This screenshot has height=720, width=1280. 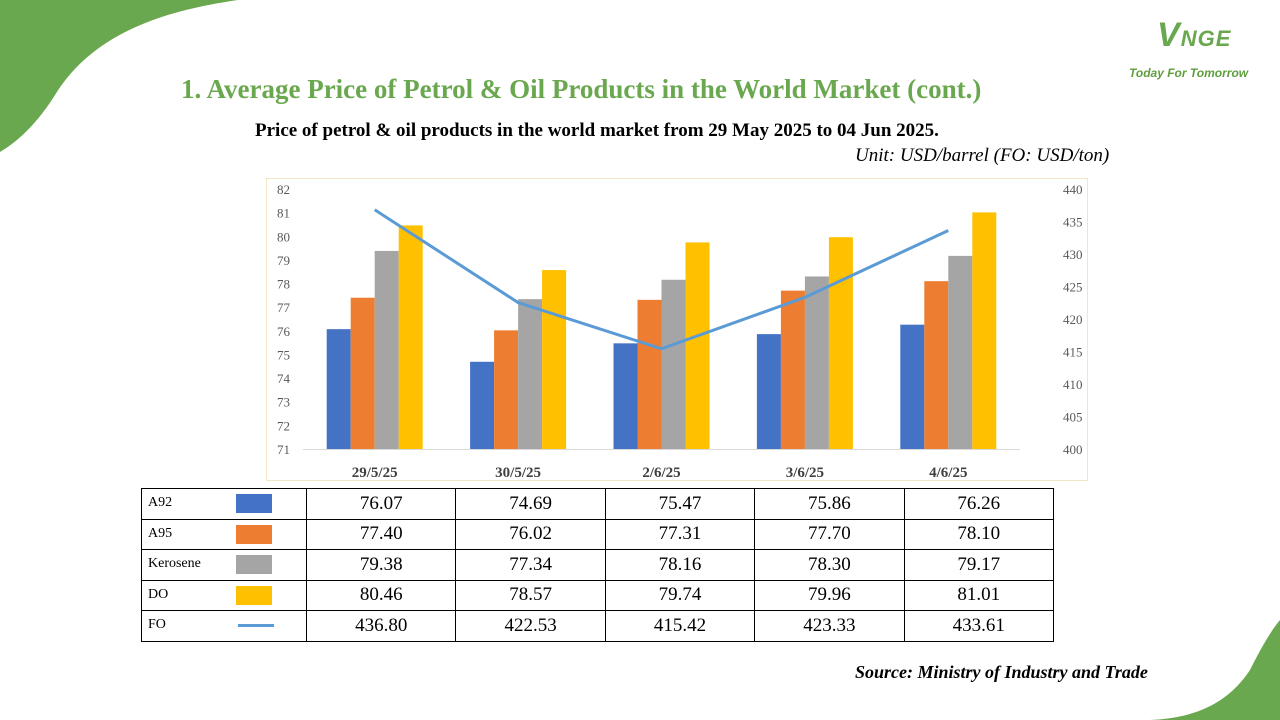 I want to click on row-label: Kerosene, so click(x=174, y=563).